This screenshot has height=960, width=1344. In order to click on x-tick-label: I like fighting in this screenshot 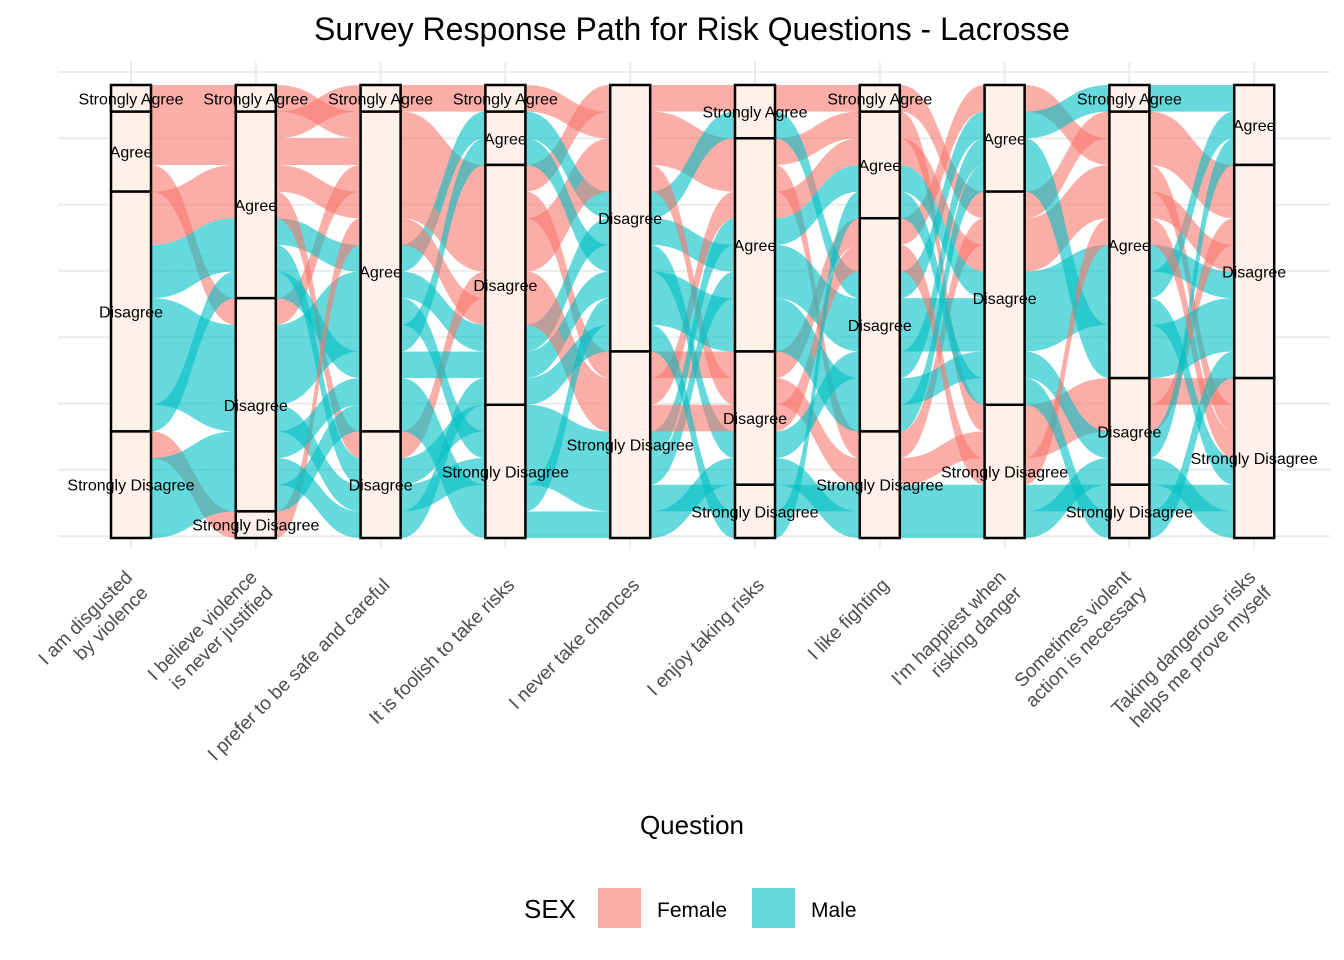, I will do `click(849, 620)`.